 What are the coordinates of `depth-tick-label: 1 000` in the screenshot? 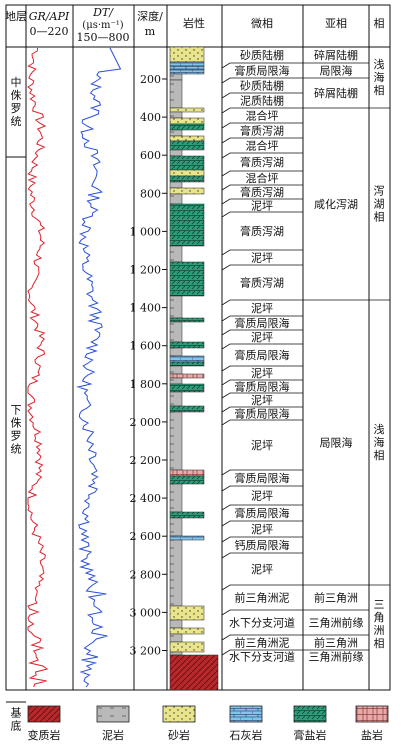 It's located at (146, 231).